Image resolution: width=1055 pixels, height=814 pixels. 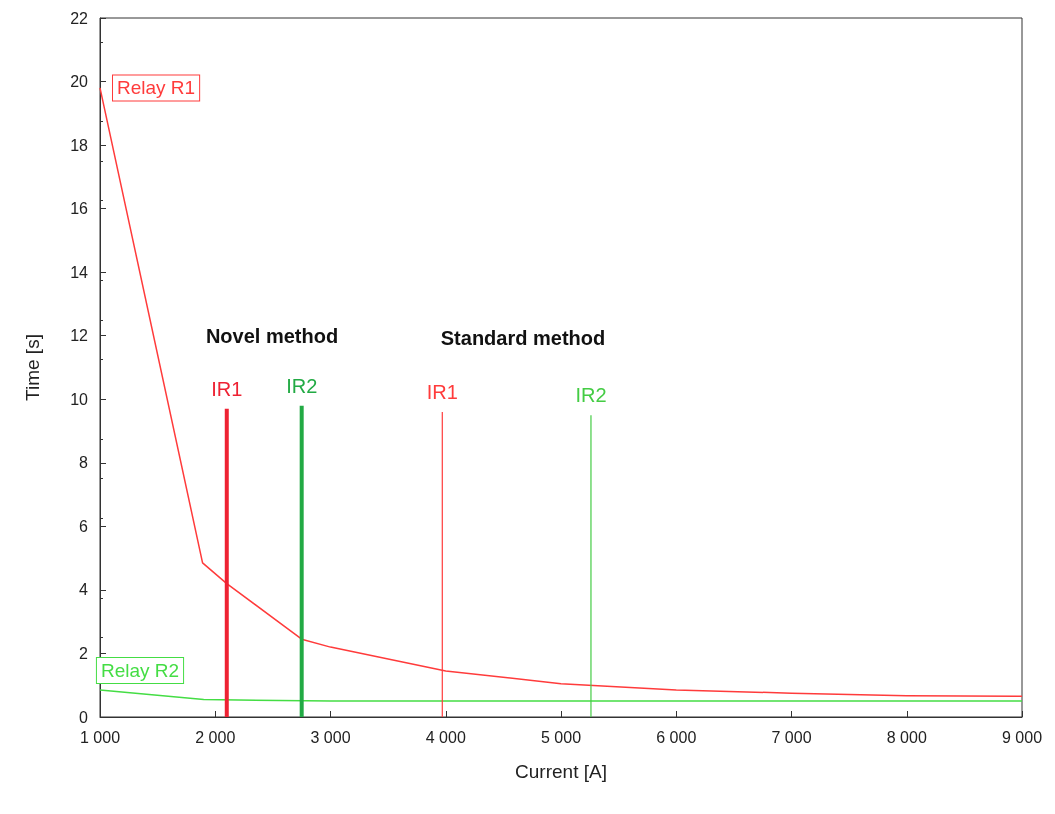 I want to click on annotation: Novel method, so click(x=272, y=336).